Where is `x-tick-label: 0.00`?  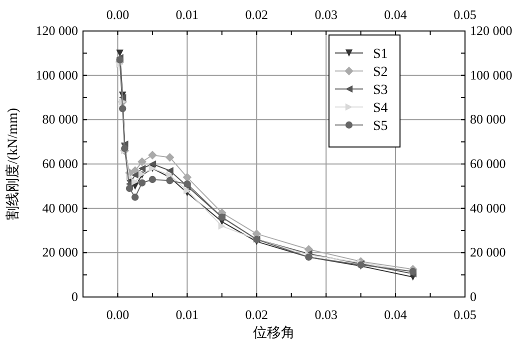
x-tick-label: 0.00 is located at coordinates (118, 14).